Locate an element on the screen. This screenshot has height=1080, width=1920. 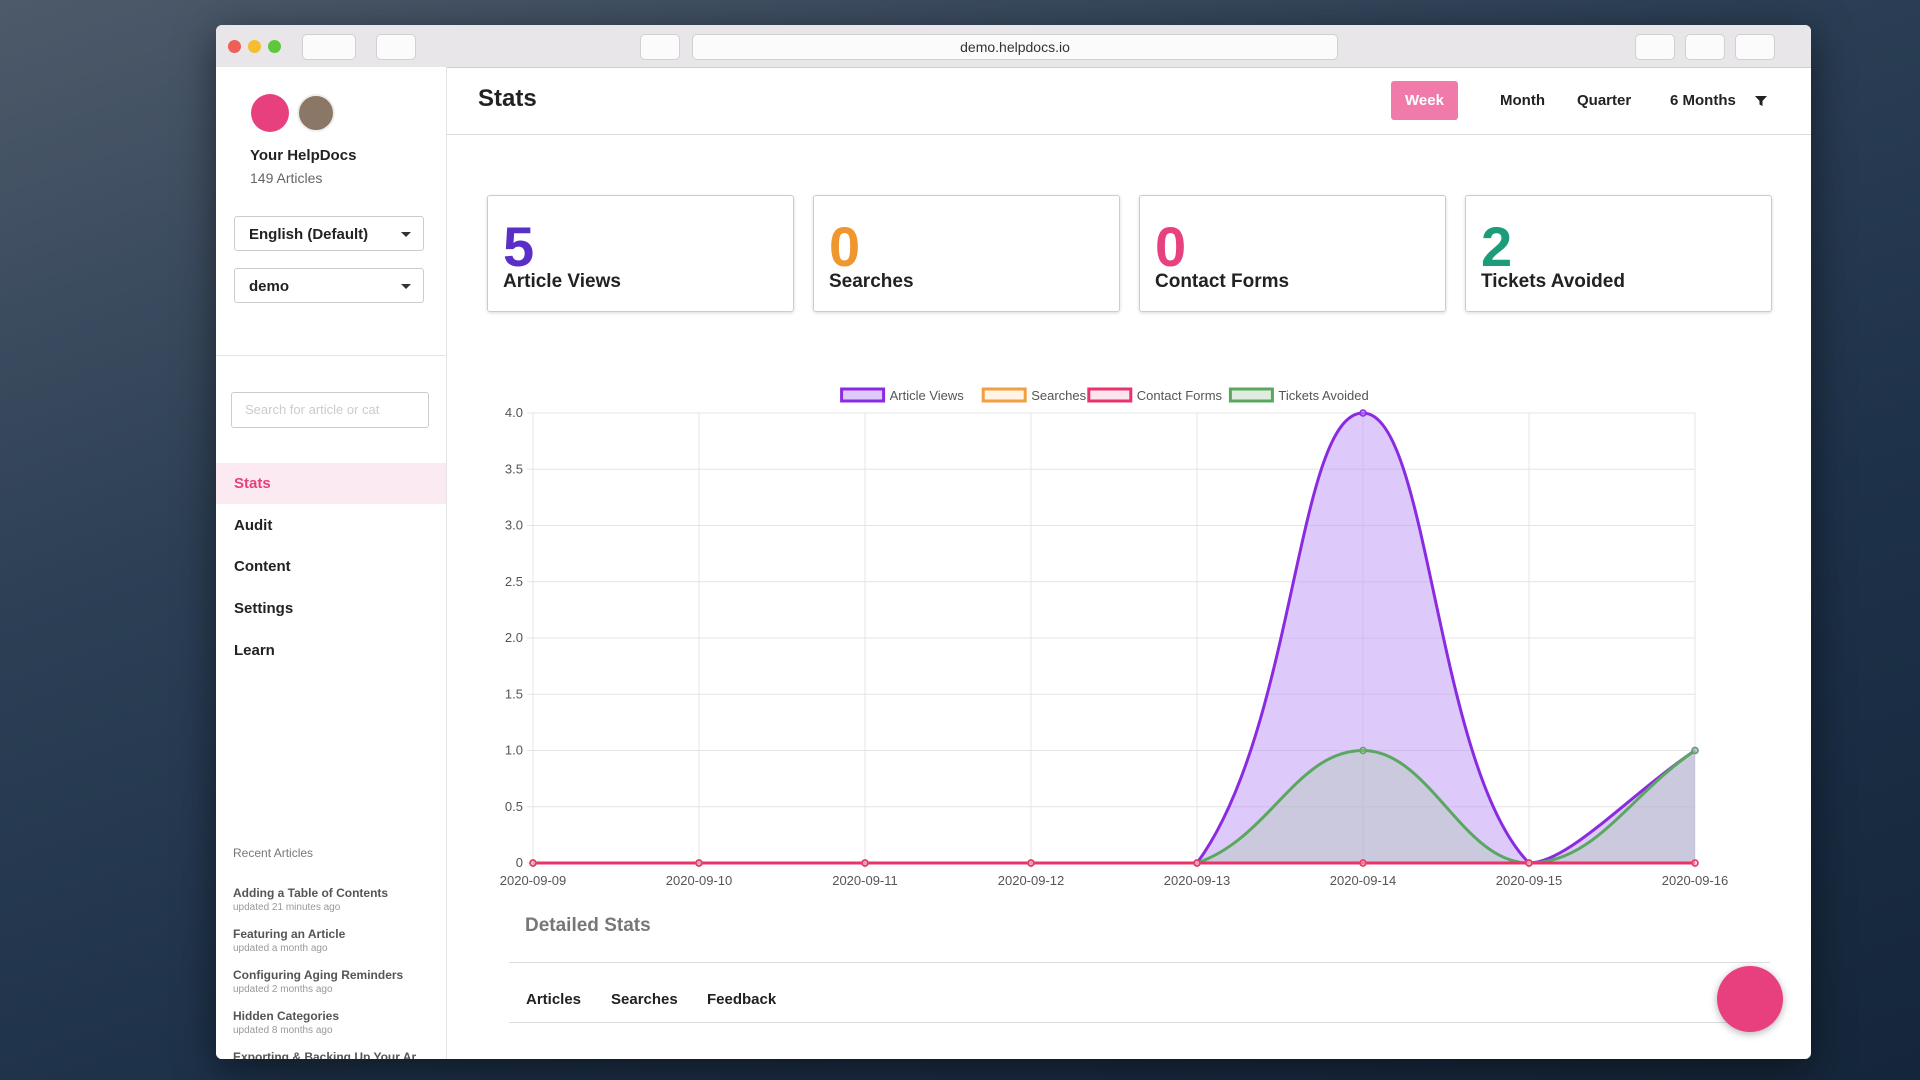
share is located at coordinates (1705, 47).